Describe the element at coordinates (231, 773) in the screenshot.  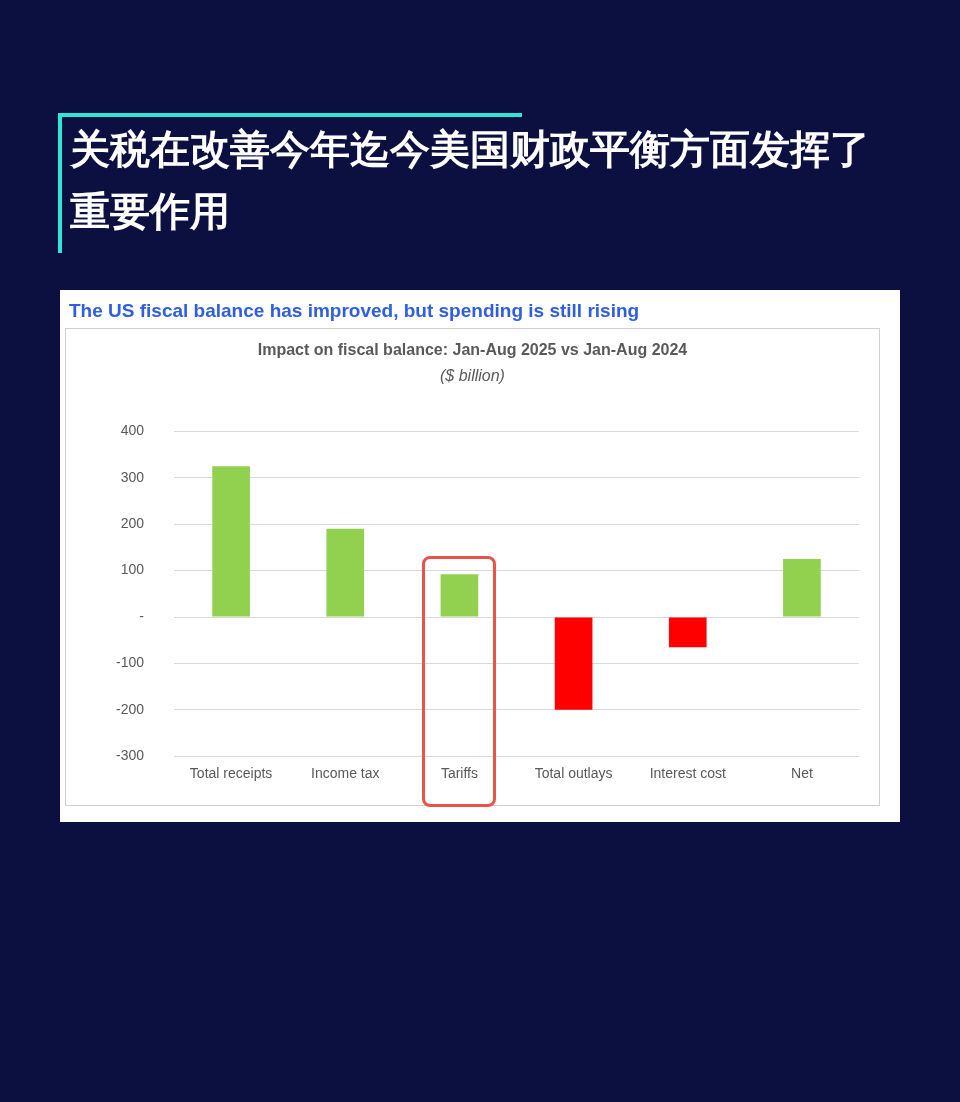
I see `x-tick-label: Total receipts` at that location.